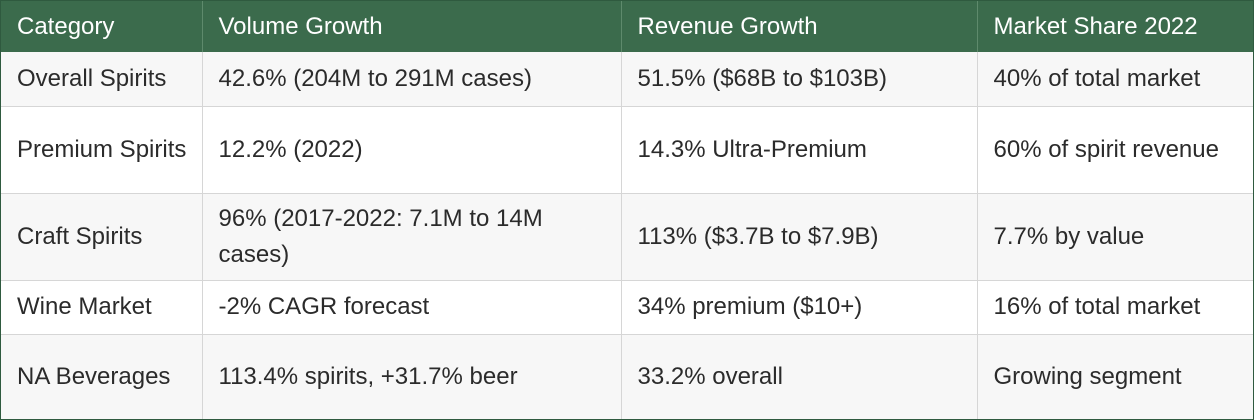 The height and width of the screenshot is (420, 1254). I want to click on cell-revenue-growth: 34% premium ($10+), so click(799, 307).